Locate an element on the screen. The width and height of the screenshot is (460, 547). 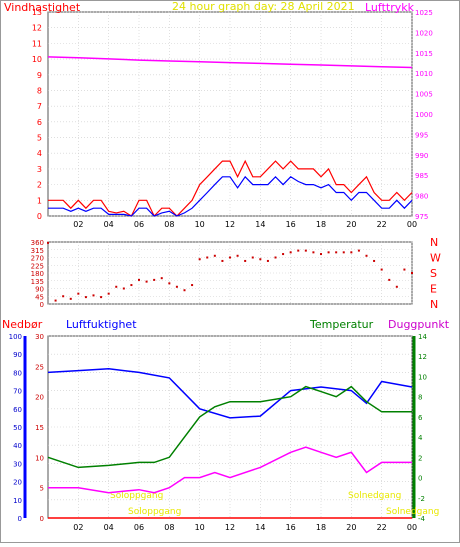
y-left-tick-label: 5 is located at coordinates (39, 138).